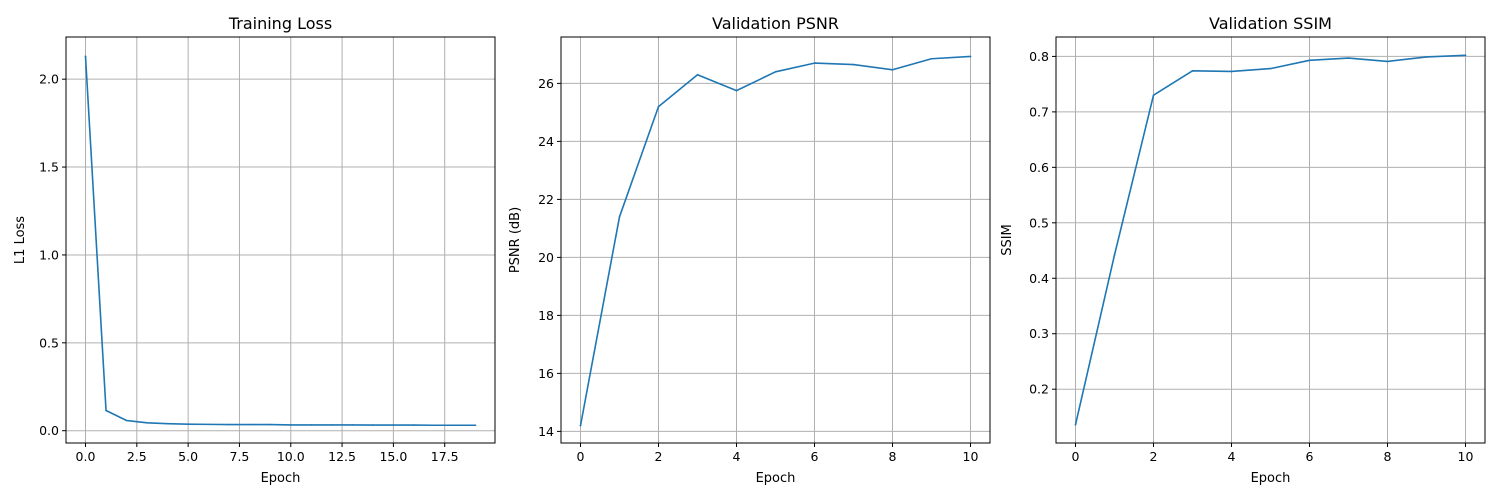 Image resolution: width=1500 pixels, height=500 pixels. Describe the element at coordinates (546, 373) in the screenshot. I see `y-tick-label: 16` at that location.